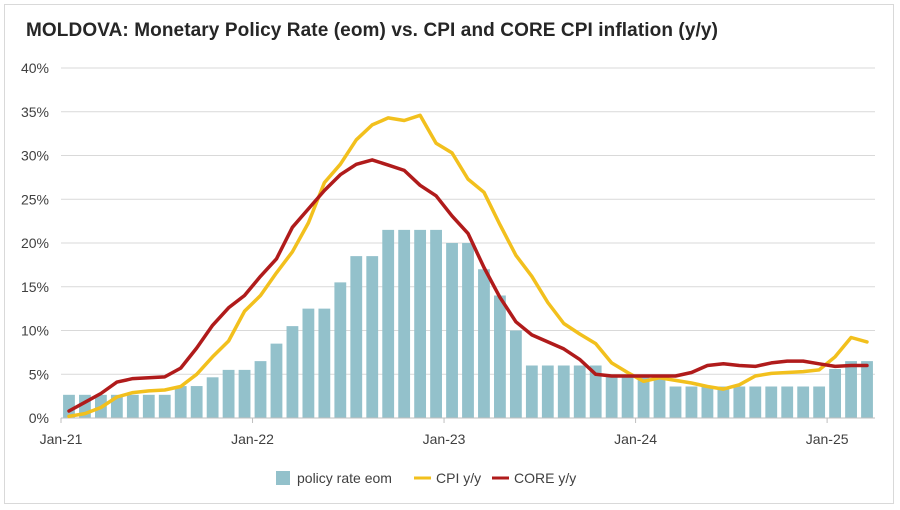  What do you see at coordinates (444, 439) in the screenshot?
I see `x-tick-label: Jan-23` at bounding box center [444, 439].